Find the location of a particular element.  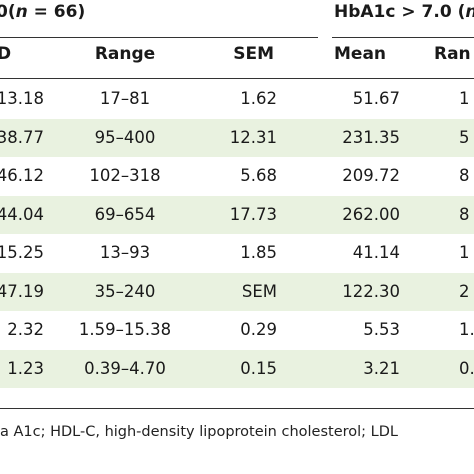

cell-sd: 1.23 is located at coordinates (25, 368).